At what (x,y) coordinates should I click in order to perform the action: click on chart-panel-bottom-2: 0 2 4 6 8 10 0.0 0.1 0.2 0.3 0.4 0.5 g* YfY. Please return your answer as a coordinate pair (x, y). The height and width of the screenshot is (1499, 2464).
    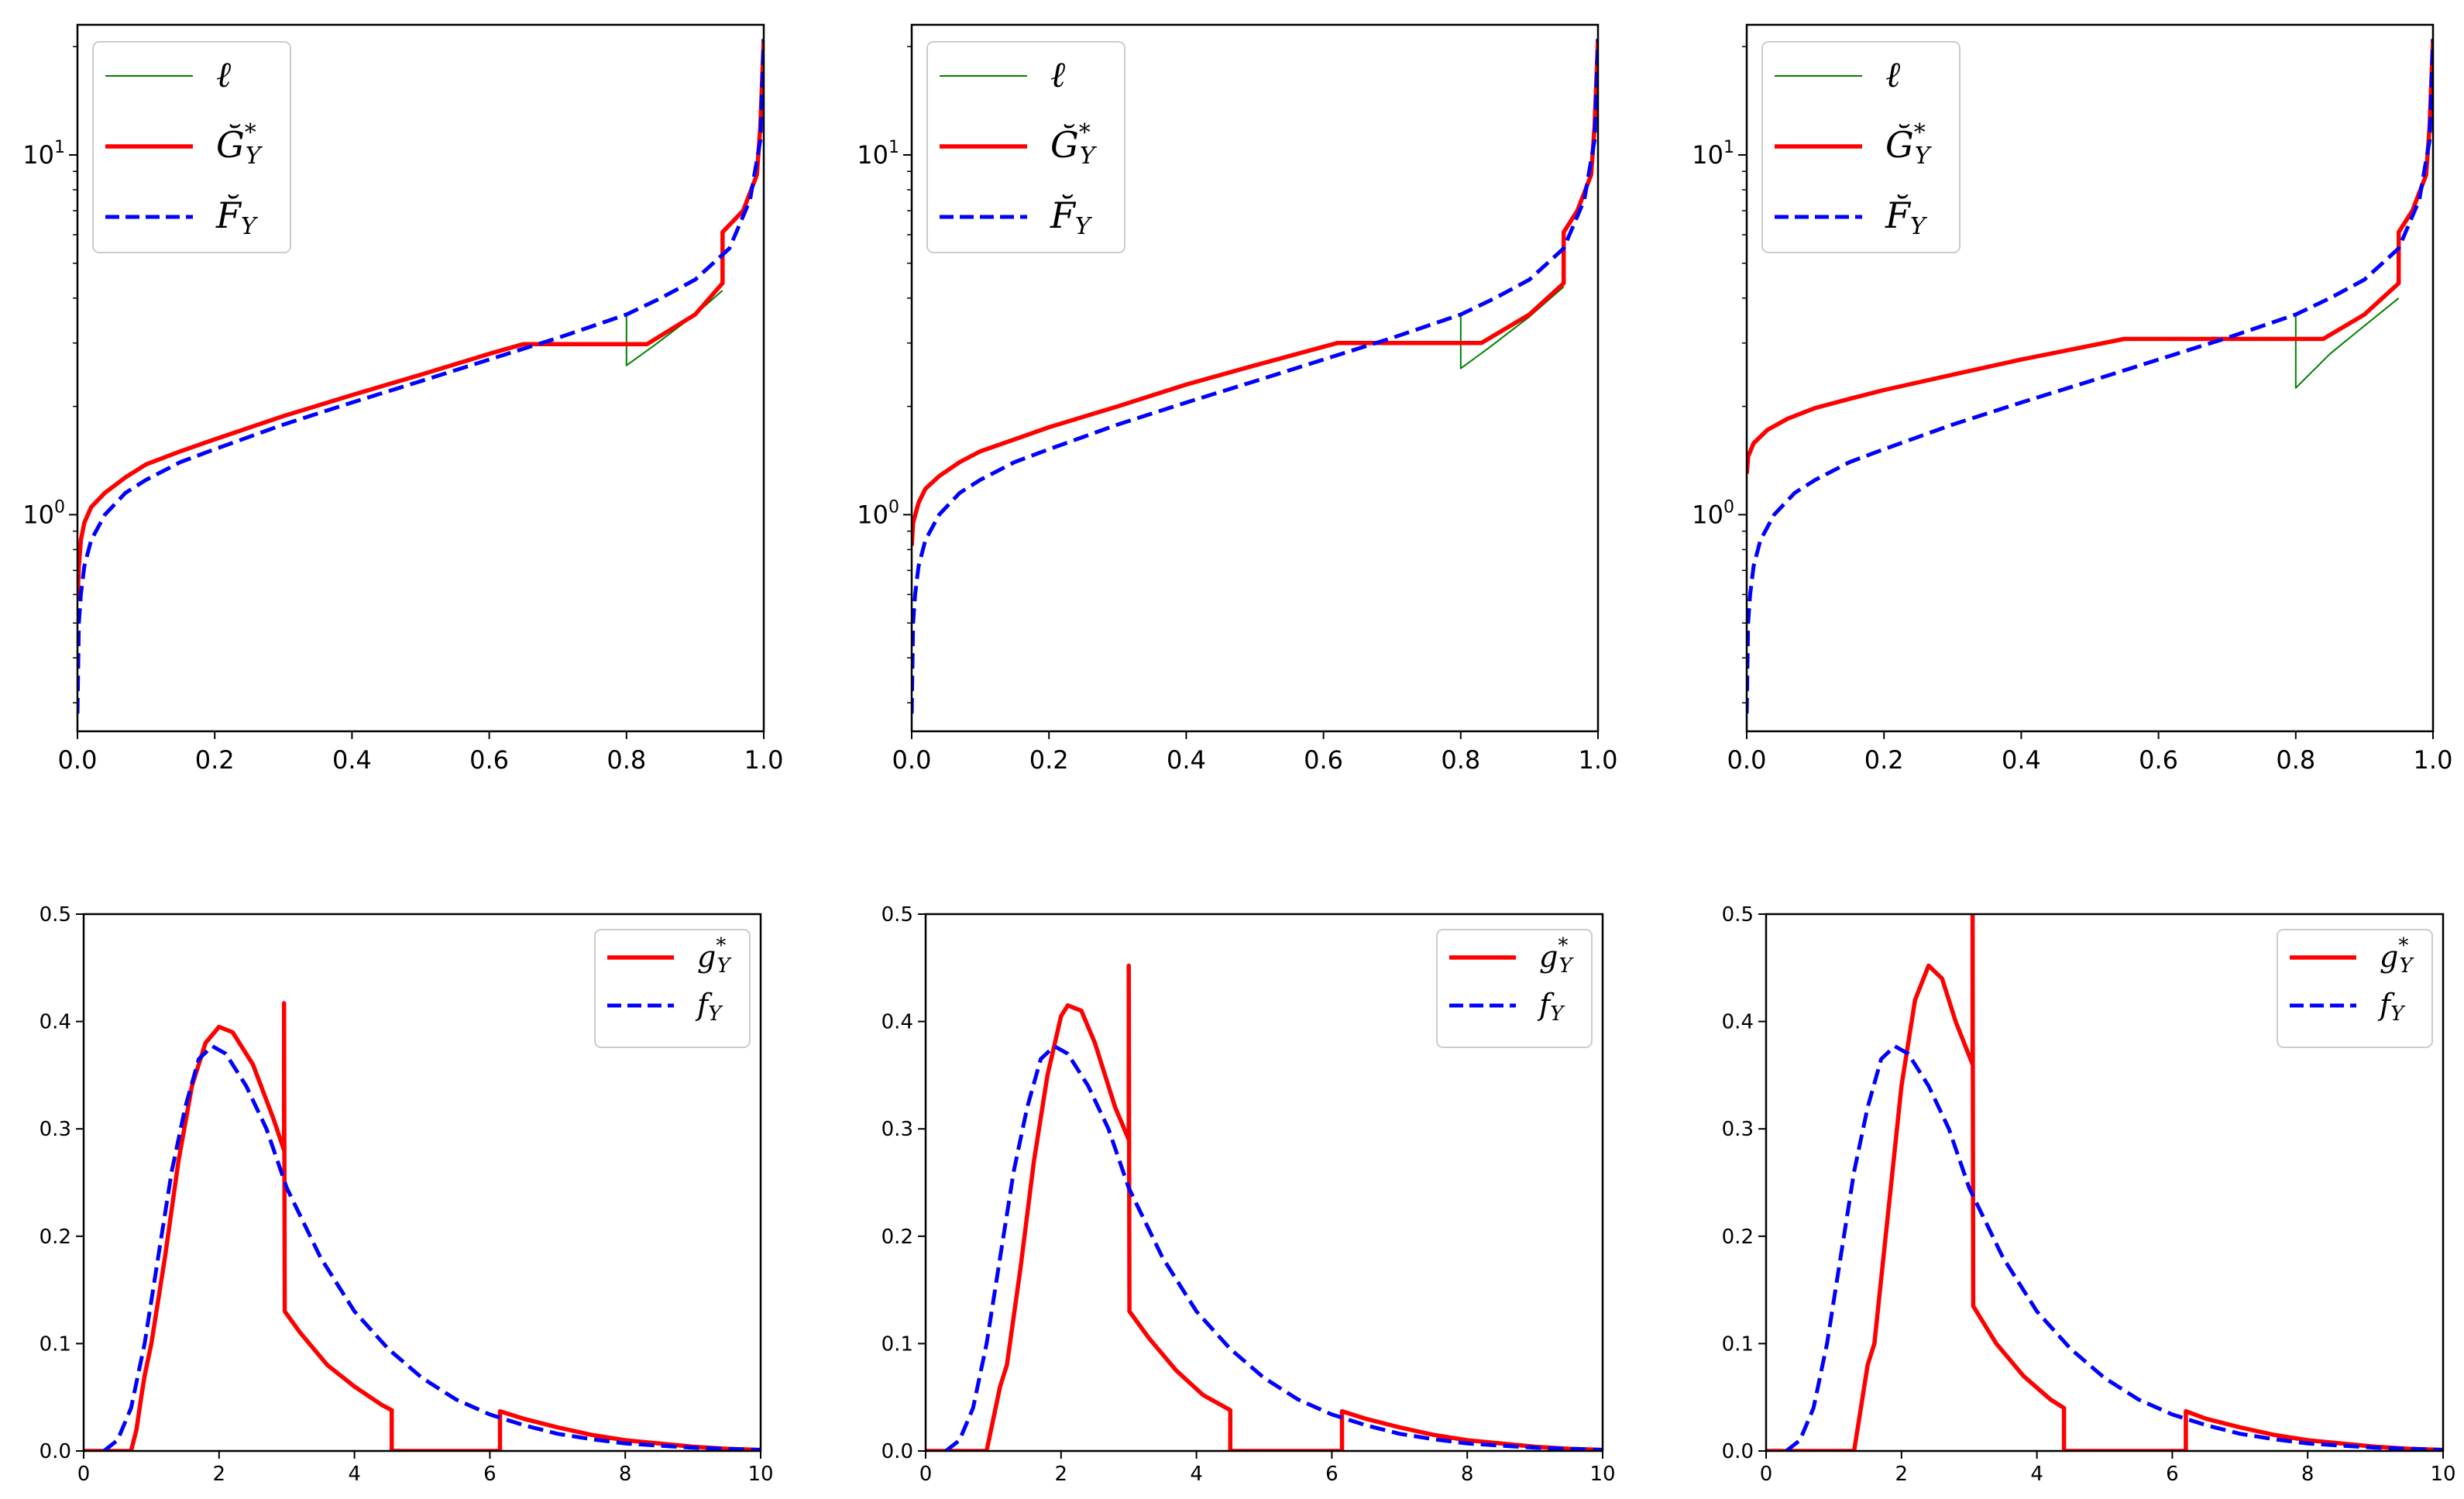
    Looking at the image, I should click on (1249, 1194).